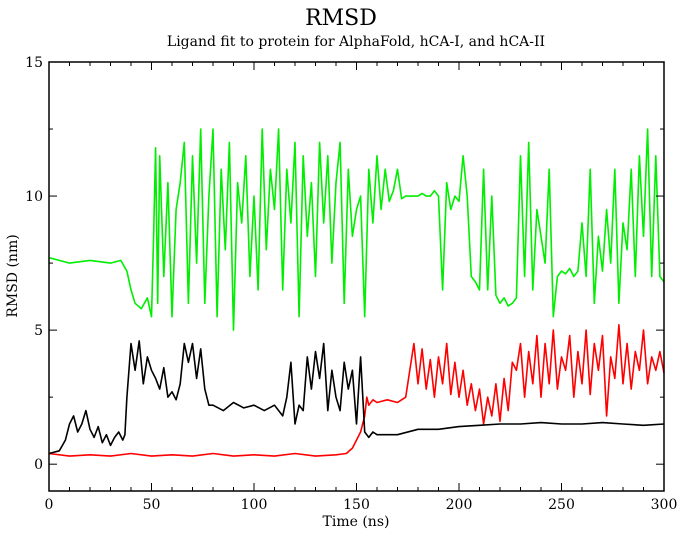  I want to click on y-axis-label: RMSD (nm), so click(13, 275).